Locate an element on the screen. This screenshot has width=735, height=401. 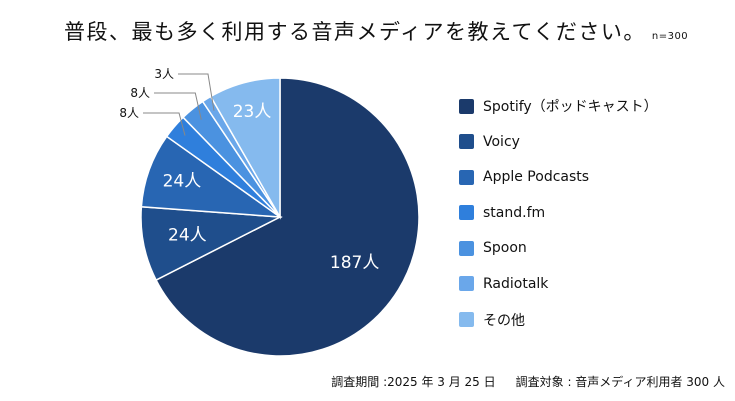
data-label-3: 24人 is located at coordinates (182, 182).